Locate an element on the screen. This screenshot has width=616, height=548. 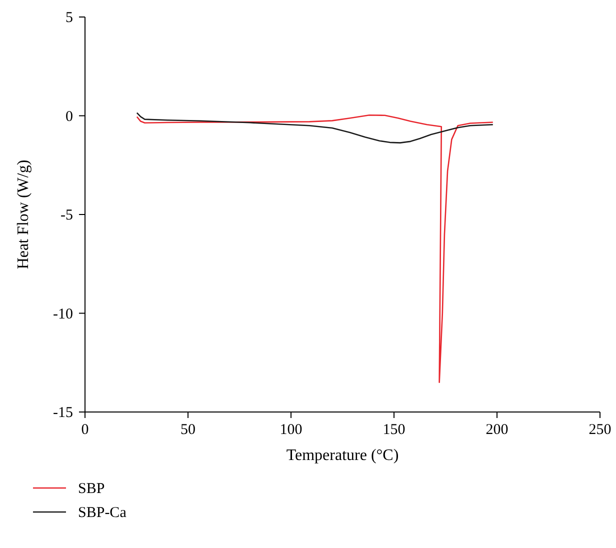
x-tick-label: 50 is located at coordinates (188, 430).